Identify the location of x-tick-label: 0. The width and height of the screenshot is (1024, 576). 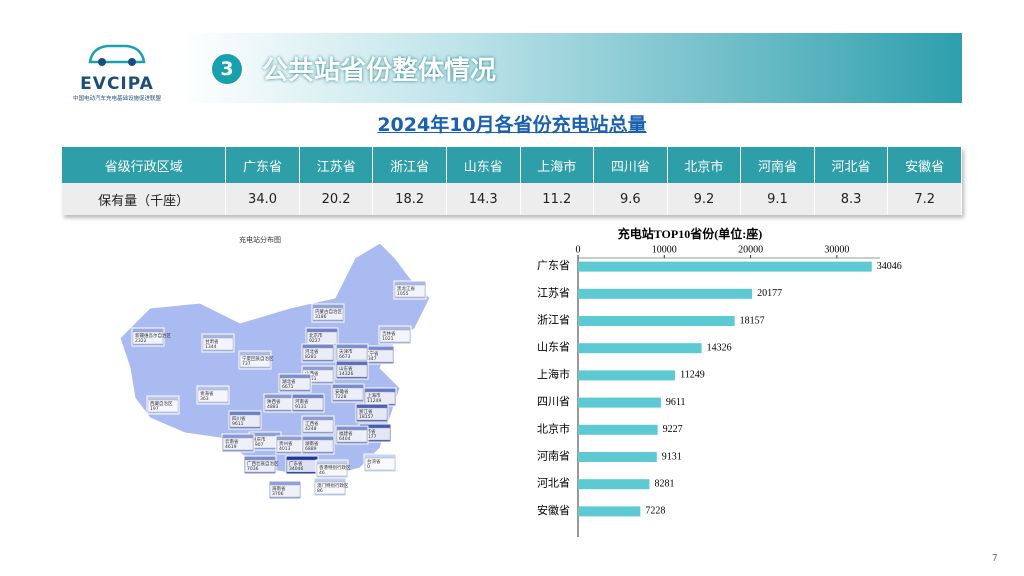
(578, 249).